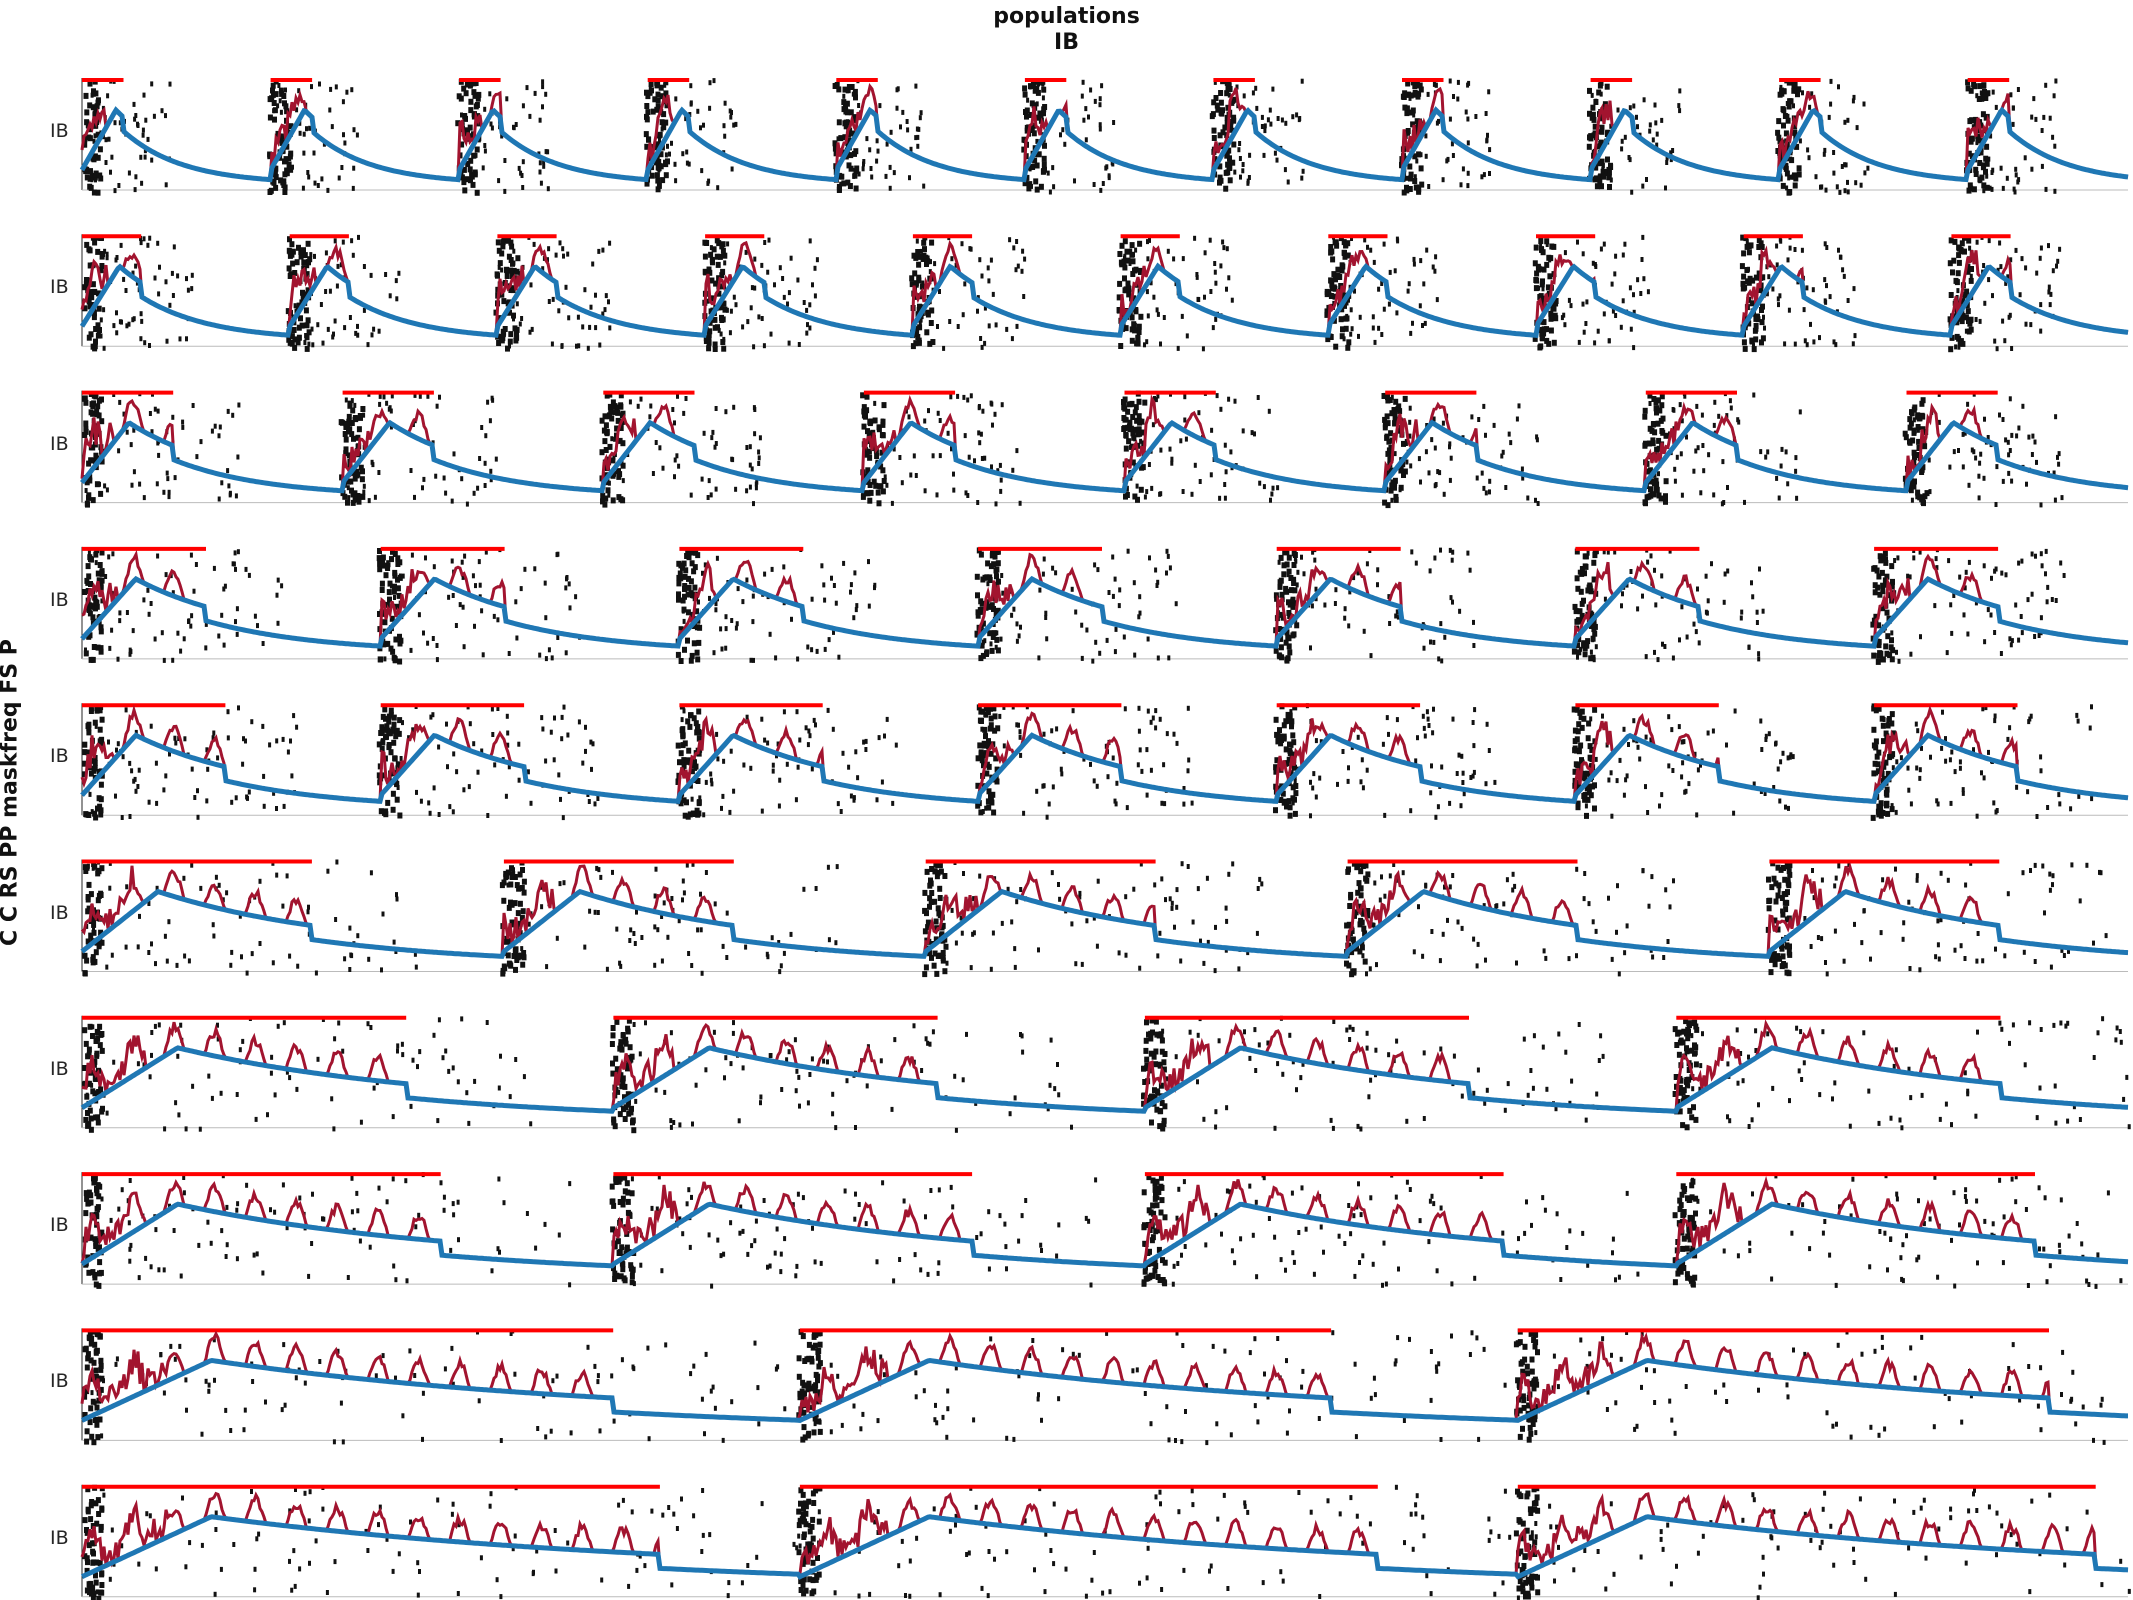 This screenshot has height=1600, width=2133. What do you see at coordinates (1066, 16) in the screenshot?
I see `chart-title: populations` at bounding box center [1066, 16].